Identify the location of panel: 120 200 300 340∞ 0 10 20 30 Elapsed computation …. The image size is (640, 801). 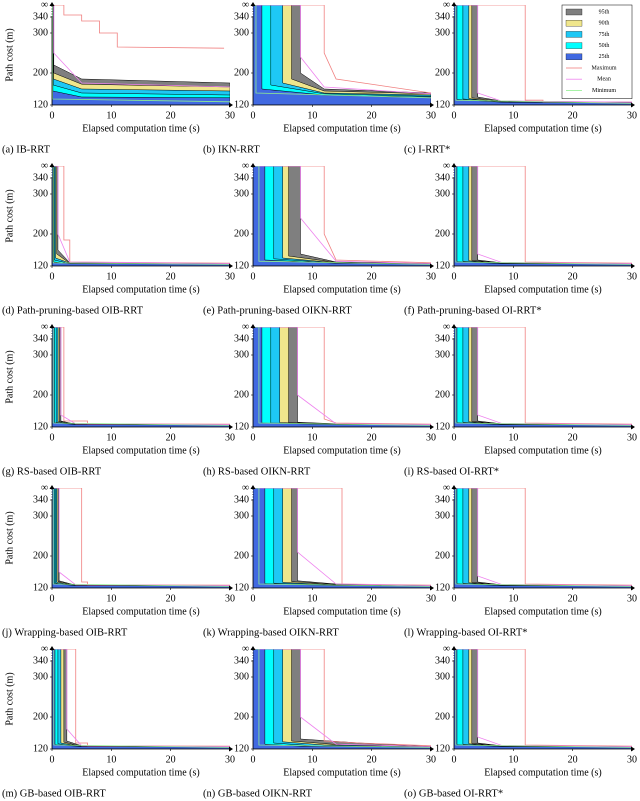
(319, 399).